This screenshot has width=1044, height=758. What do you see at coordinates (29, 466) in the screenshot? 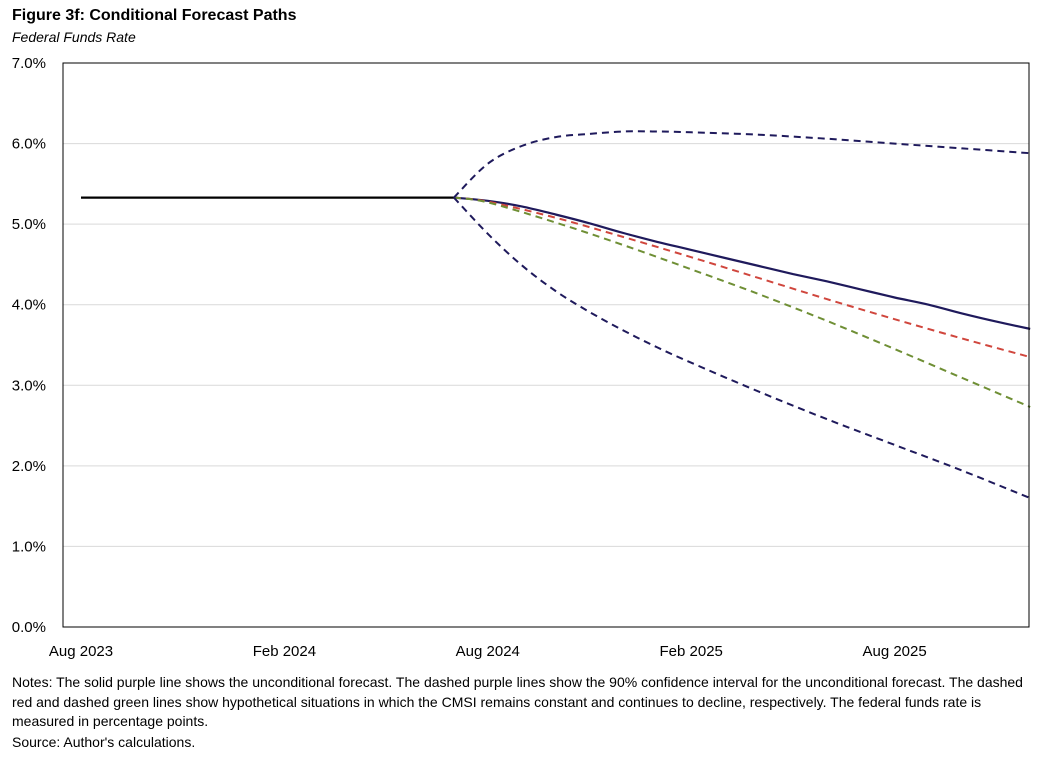
I see `y-tick-label: 2.0%` at bounding box center [29, 466].